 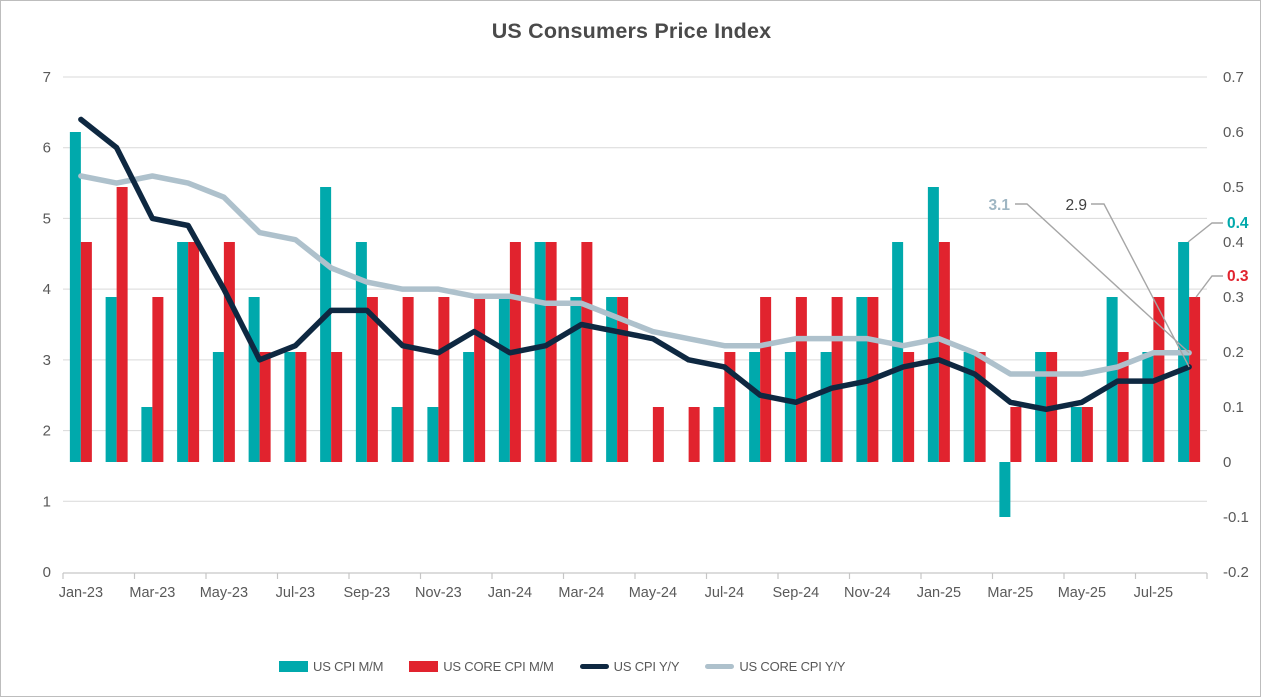 I want to click on left-axis-label: 5, so click(x=47, y=218).